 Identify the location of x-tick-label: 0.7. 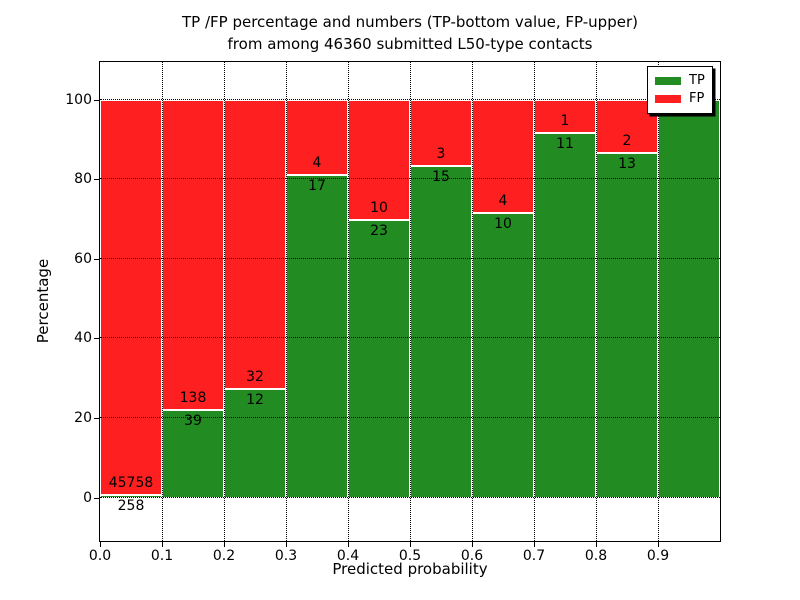
(534, 556).